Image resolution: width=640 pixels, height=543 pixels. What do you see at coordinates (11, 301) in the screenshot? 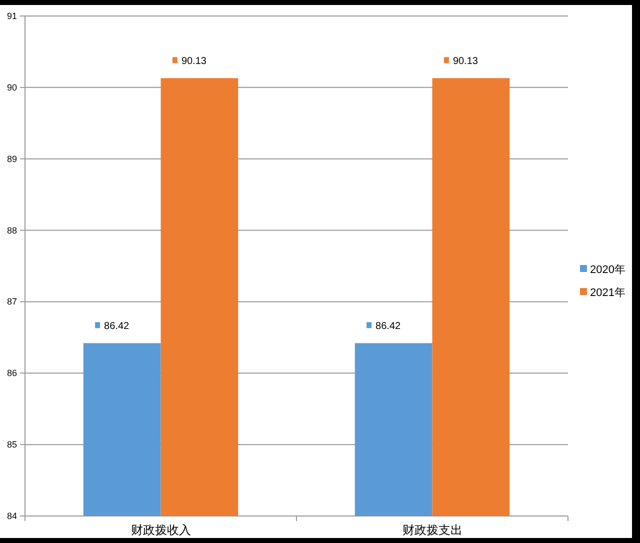
I see `y-tick-label: 87` at bounding box center [11, 301].